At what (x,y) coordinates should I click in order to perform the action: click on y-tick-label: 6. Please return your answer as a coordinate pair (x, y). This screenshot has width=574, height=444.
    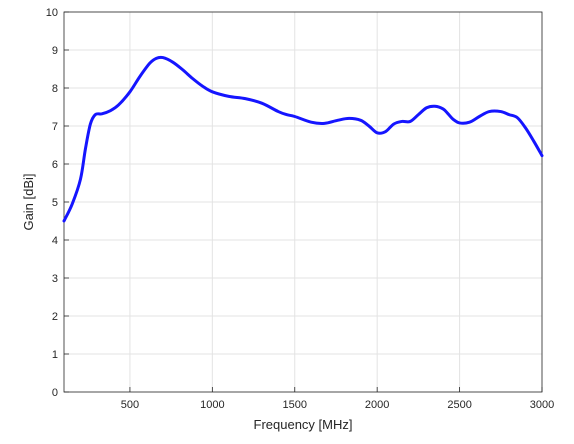
    Looking at the image, I should click on (55, 165).